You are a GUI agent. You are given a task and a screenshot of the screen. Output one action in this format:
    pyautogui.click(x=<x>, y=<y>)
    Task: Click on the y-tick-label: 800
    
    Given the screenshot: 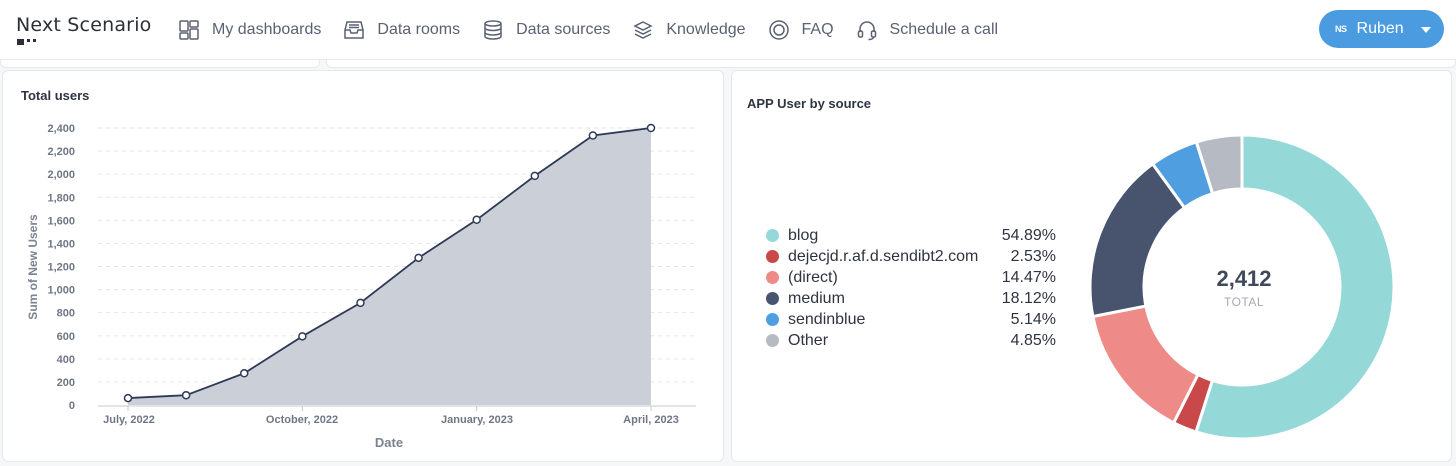 What is the action you would take?
    pyautogui.click(x=66, y=314)
    